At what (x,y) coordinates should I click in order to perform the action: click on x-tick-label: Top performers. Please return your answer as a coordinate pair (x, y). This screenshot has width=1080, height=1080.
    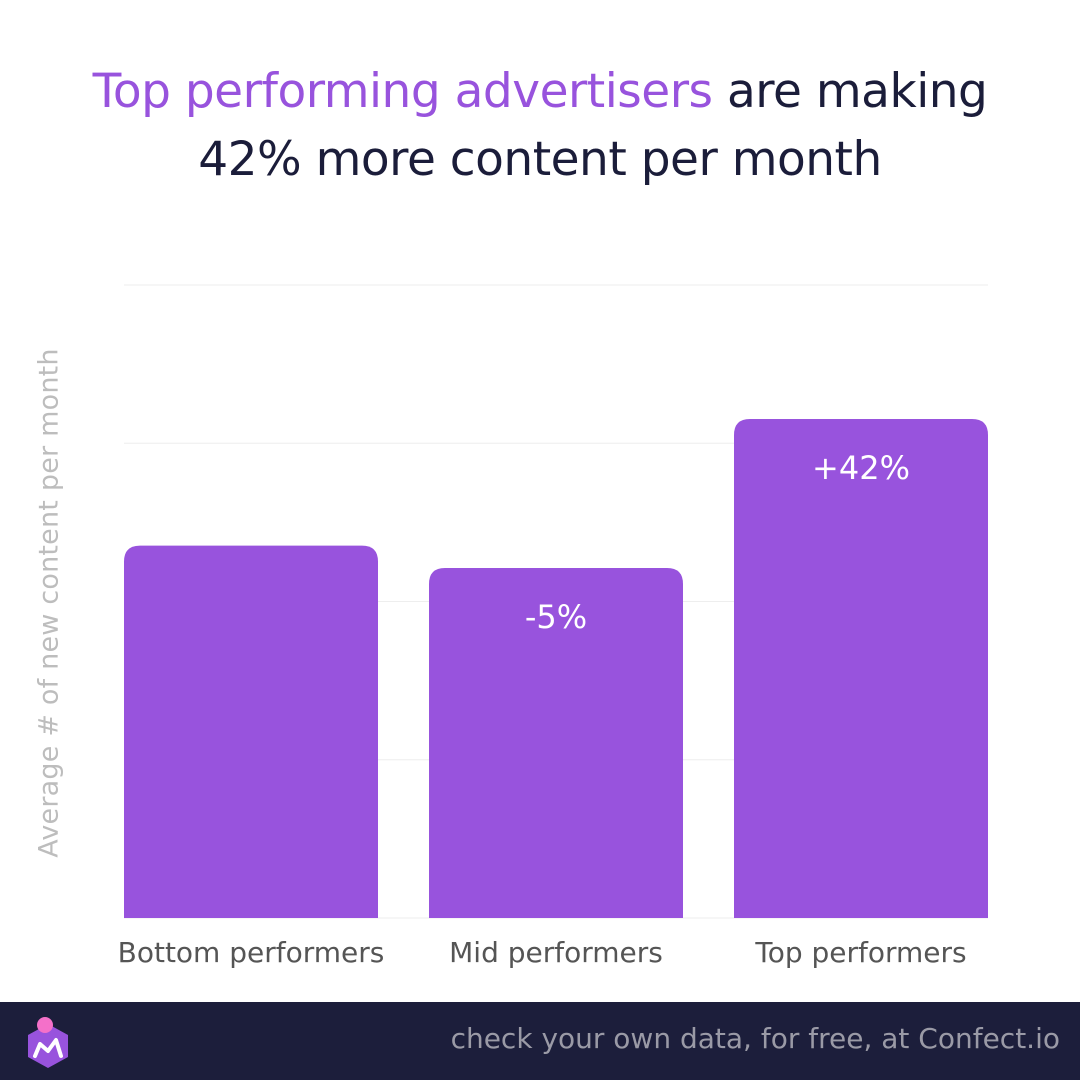
    Looking at the image, I should click on (860, 952).